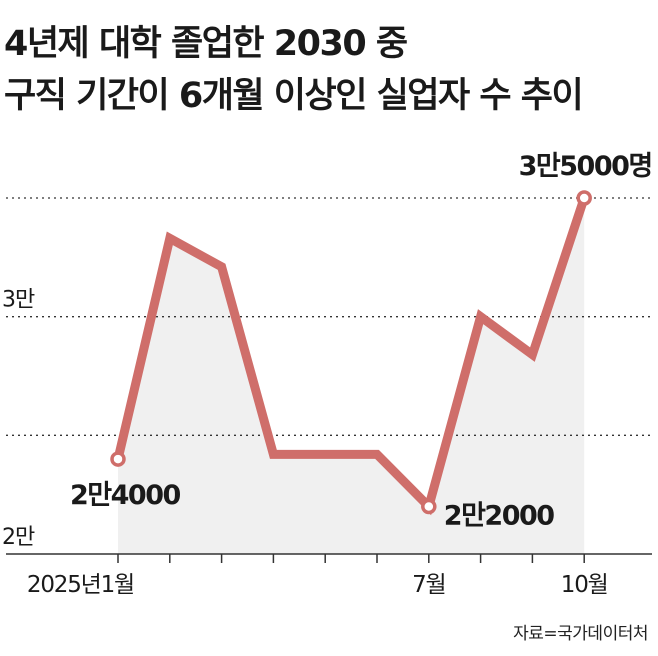 This screenshot has width=658, height=656. What do you see at coordinates (18, 300) in the screenshot?
I see `y-tick-label: 3만` at bounding box center [18, 300].